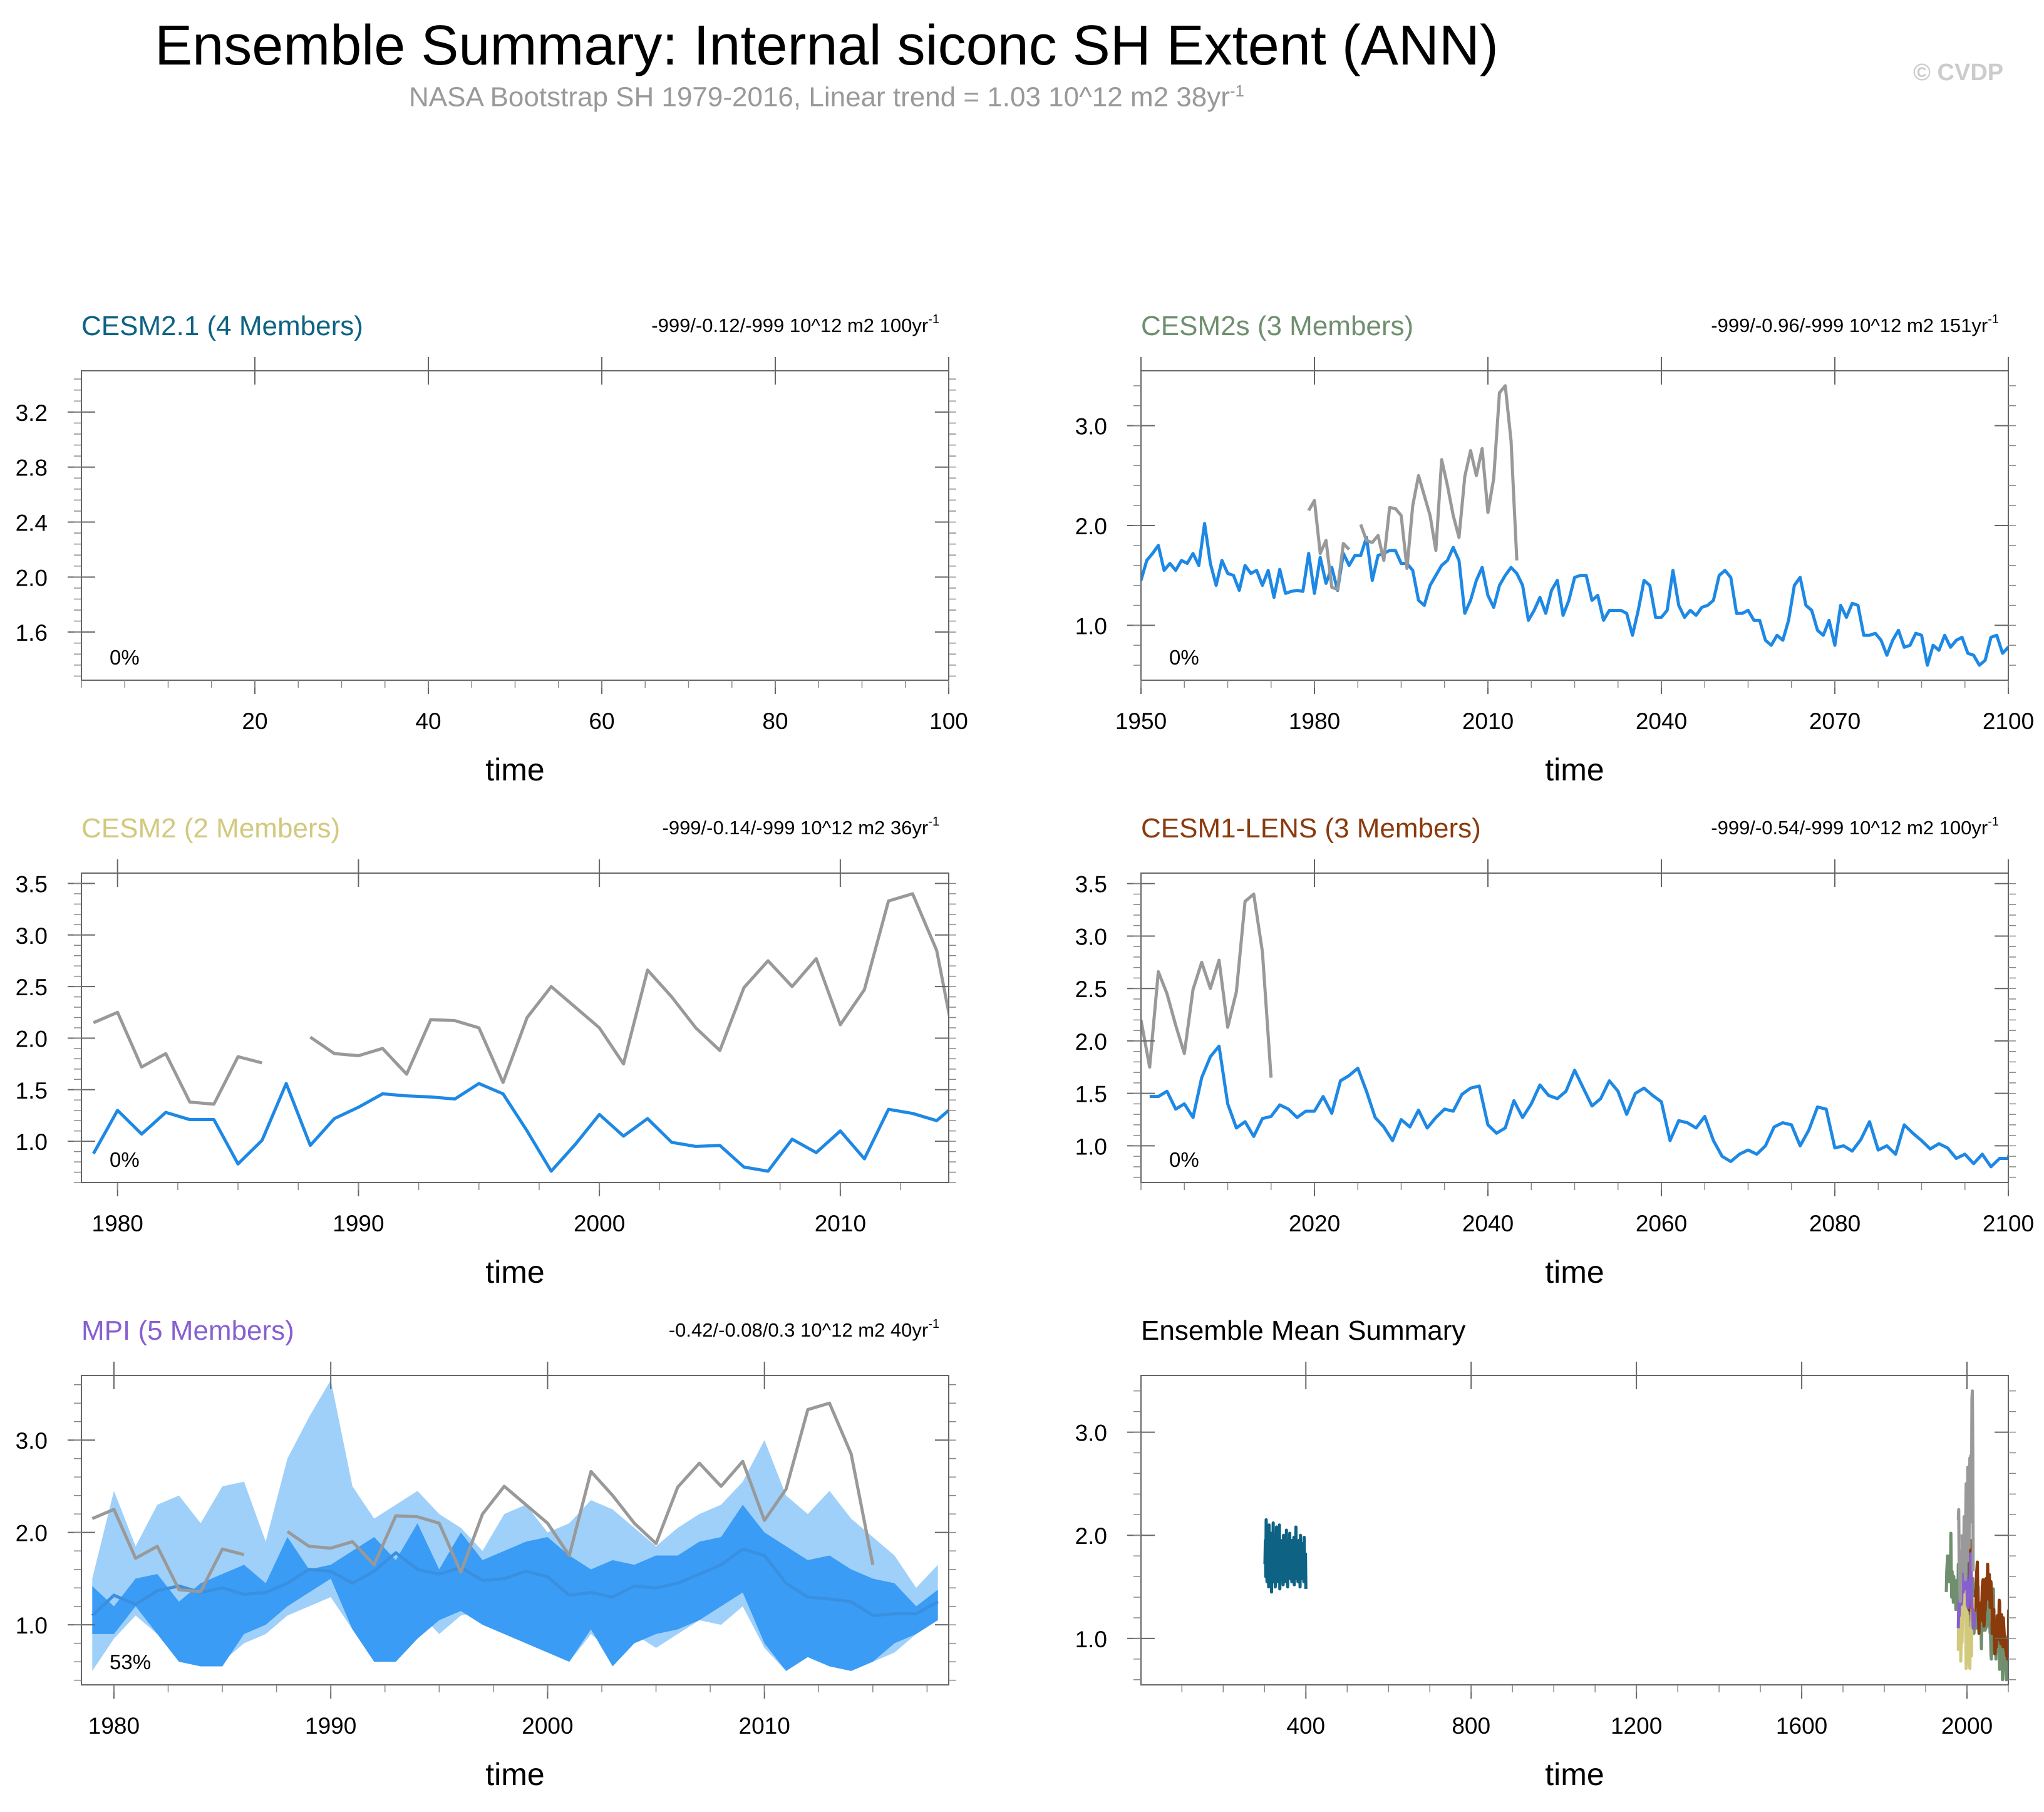  Describe the element at coordinates (1305, 1726) in the screenshot. I see `x-tick-label: 400` at that location.